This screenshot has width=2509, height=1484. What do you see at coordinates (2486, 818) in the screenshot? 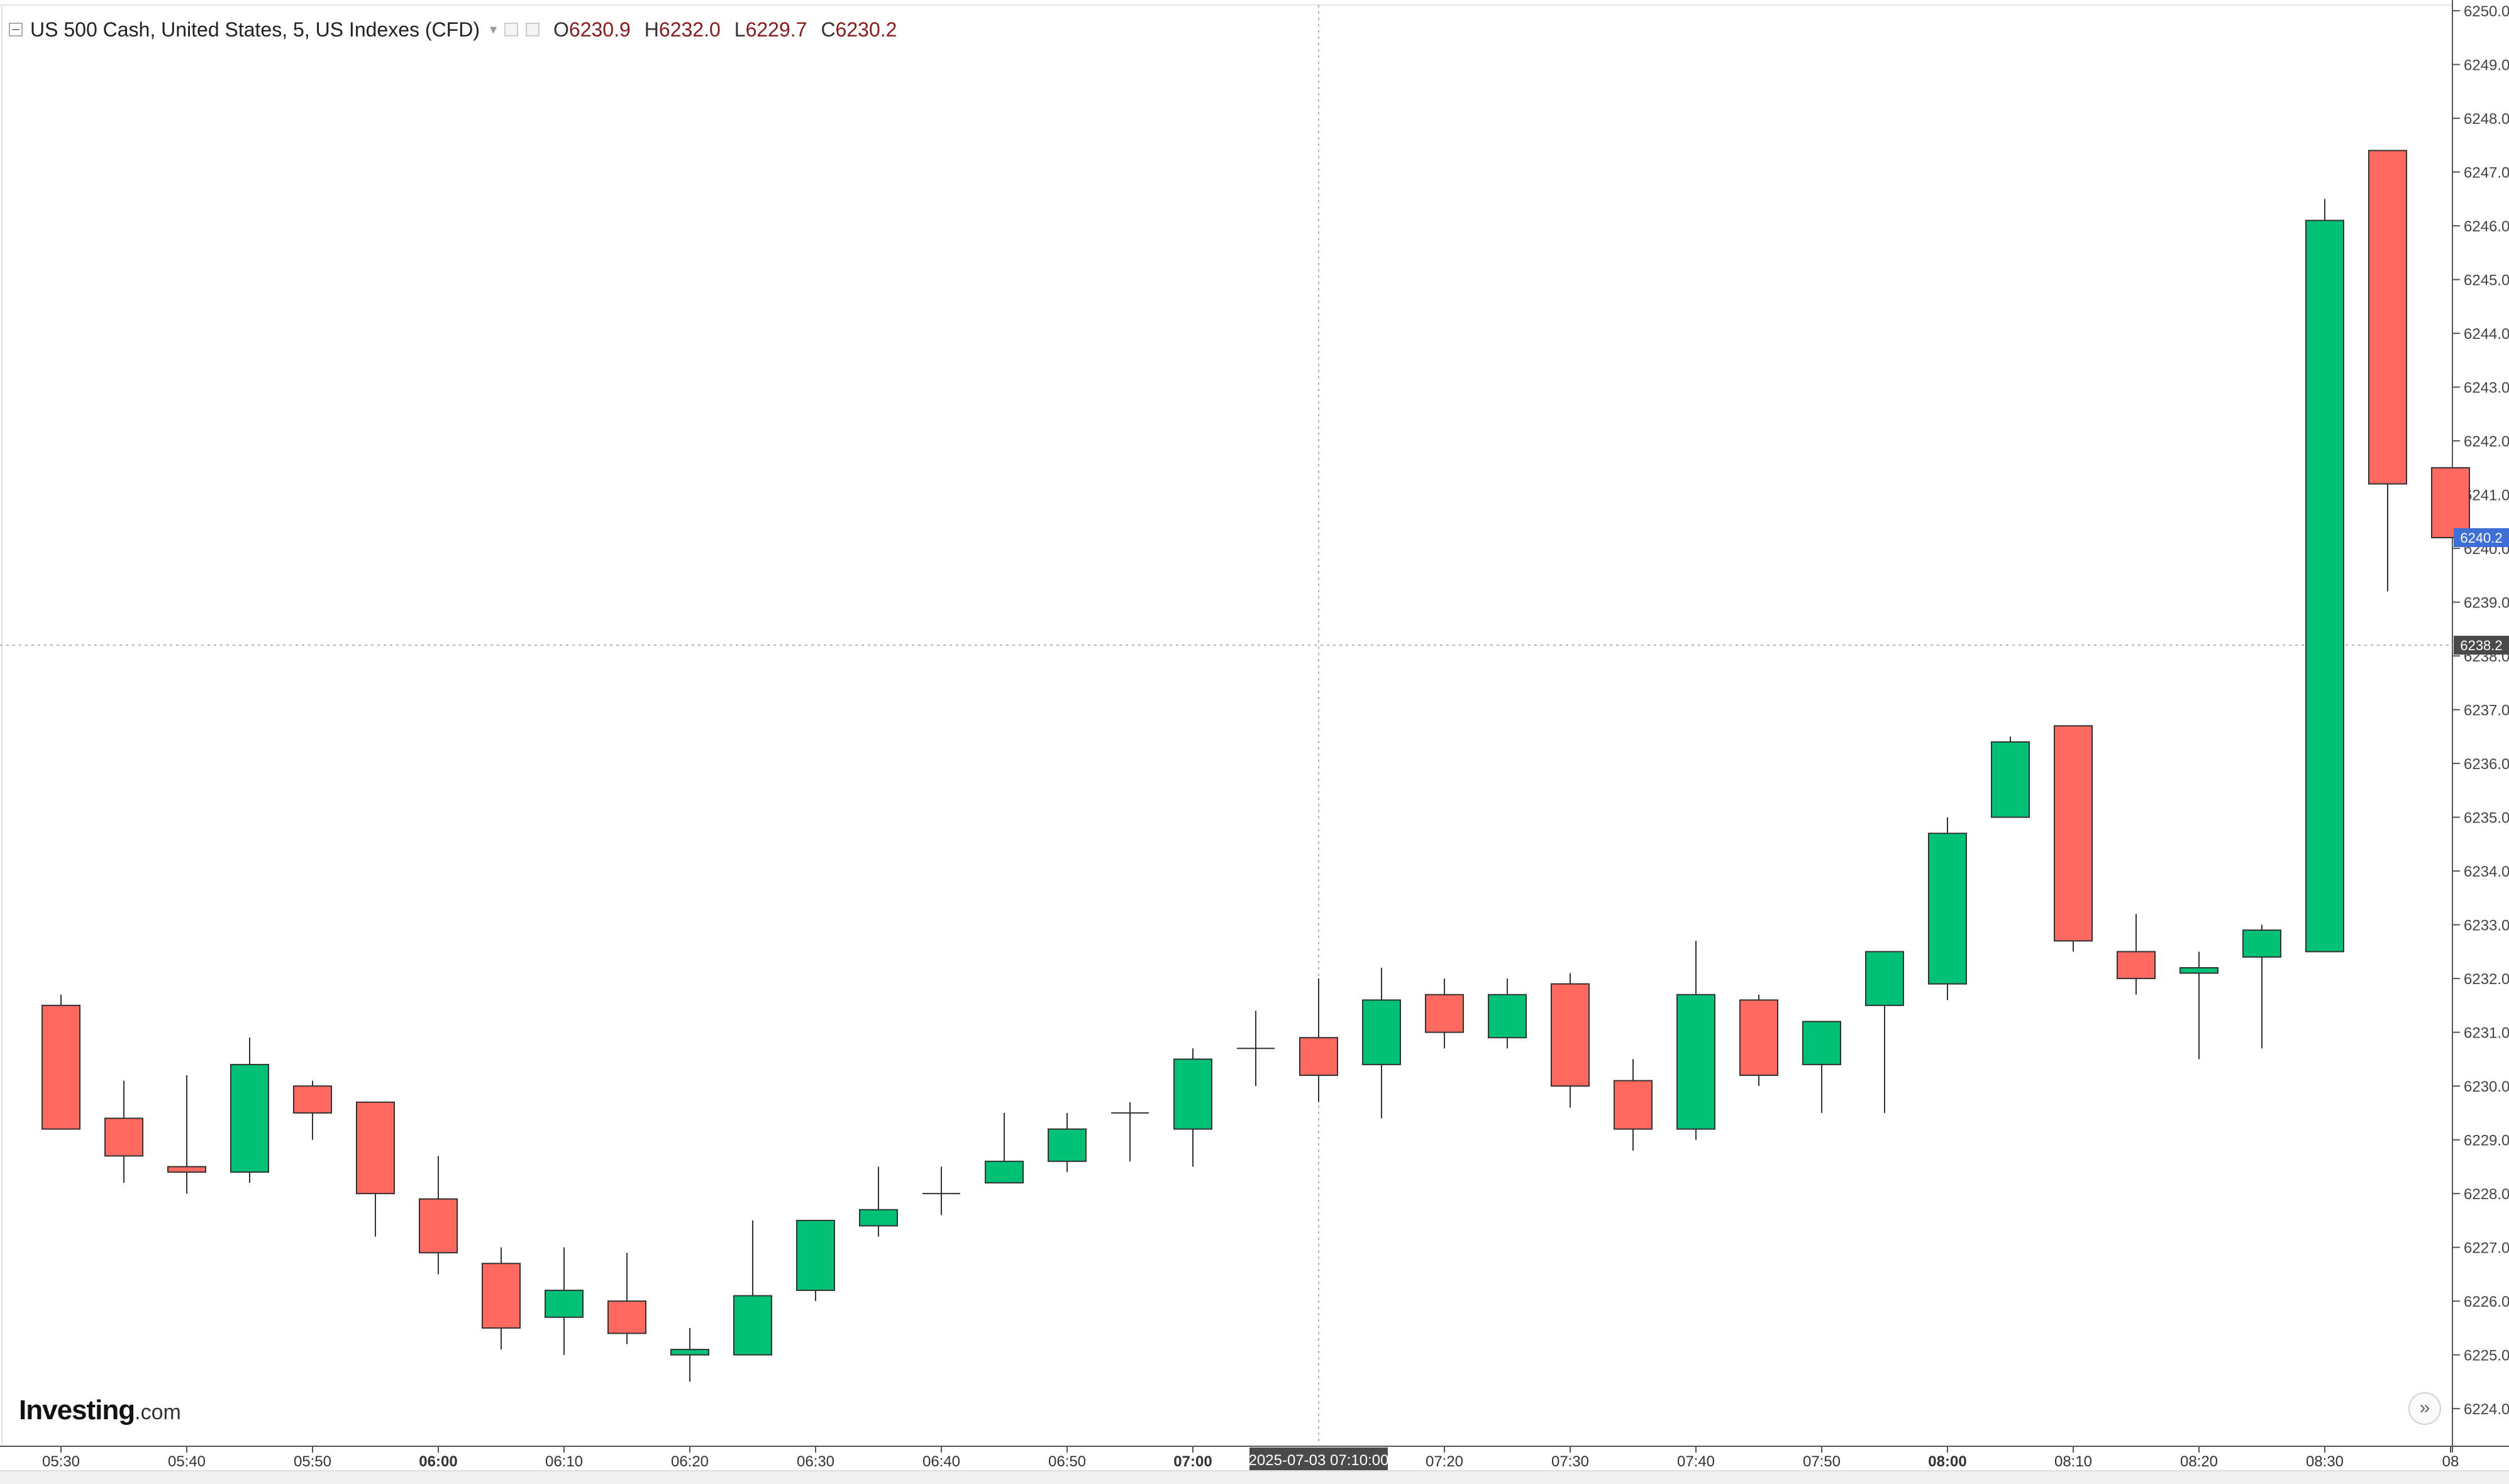
I see `price-tick-label: 6235.0` at bounding box center [2486, 818].